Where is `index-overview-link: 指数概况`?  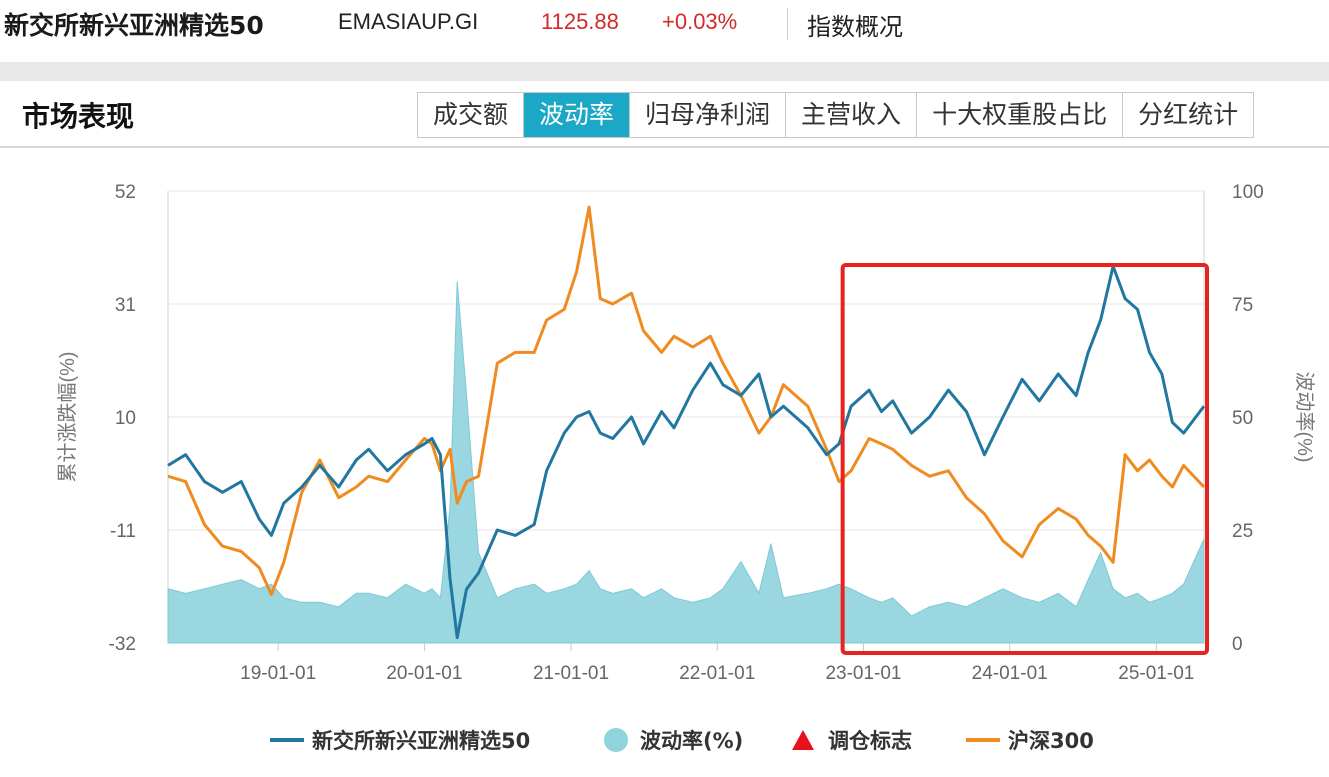 index-overview-link: 指数概况 is located at coordinates (855, 27).